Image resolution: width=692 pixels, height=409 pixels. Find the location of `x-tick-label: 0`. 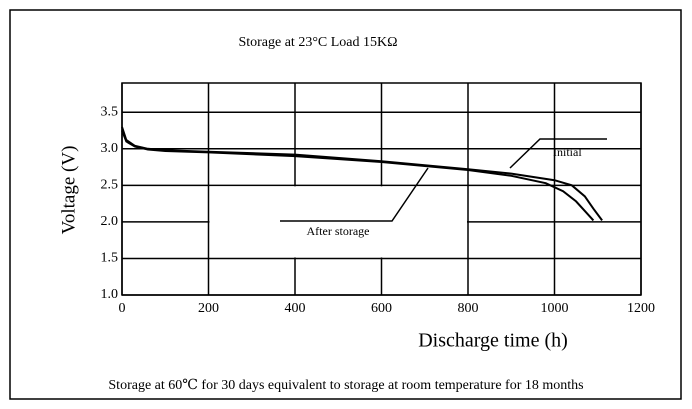

x-tick-label: 0 is located at coordinates (122, 308).